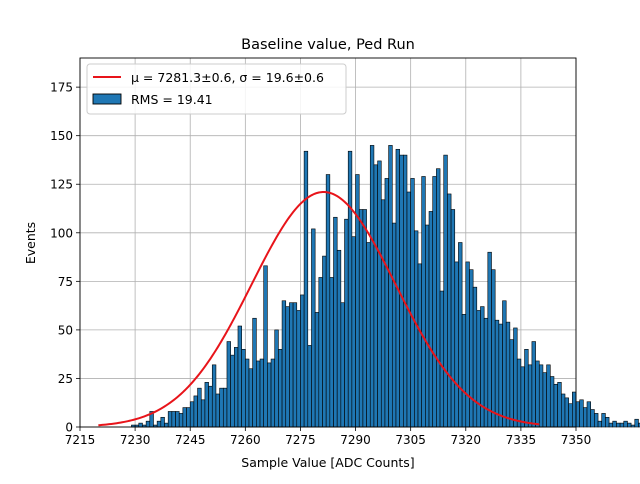  I want to click on legend-fit-label: μ = 7281.3±0.6, σ = 19.6±0.6, so click(227, 77).